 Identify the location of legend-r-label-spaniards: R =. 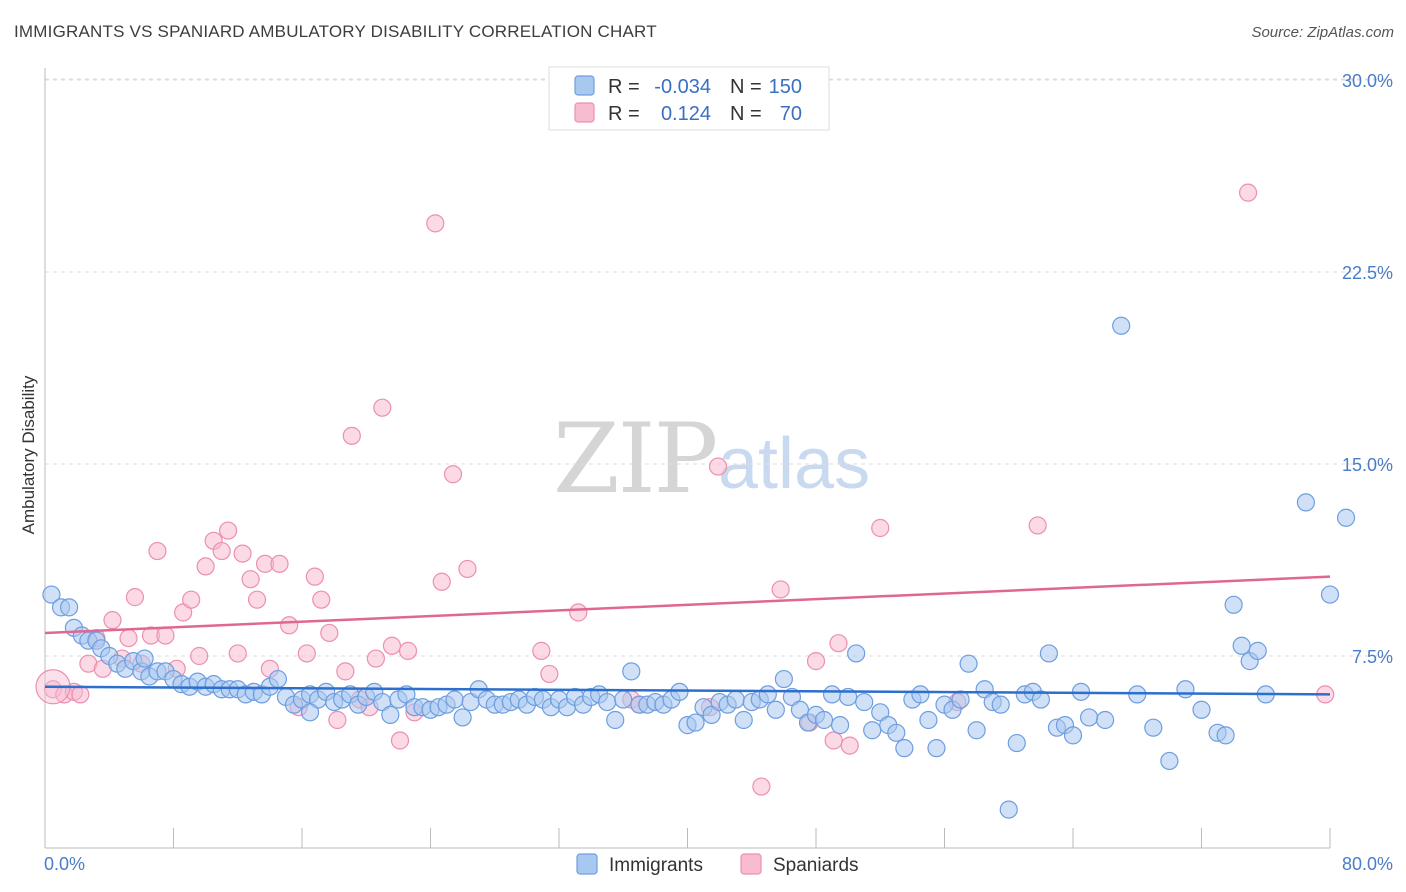
(624, 114).